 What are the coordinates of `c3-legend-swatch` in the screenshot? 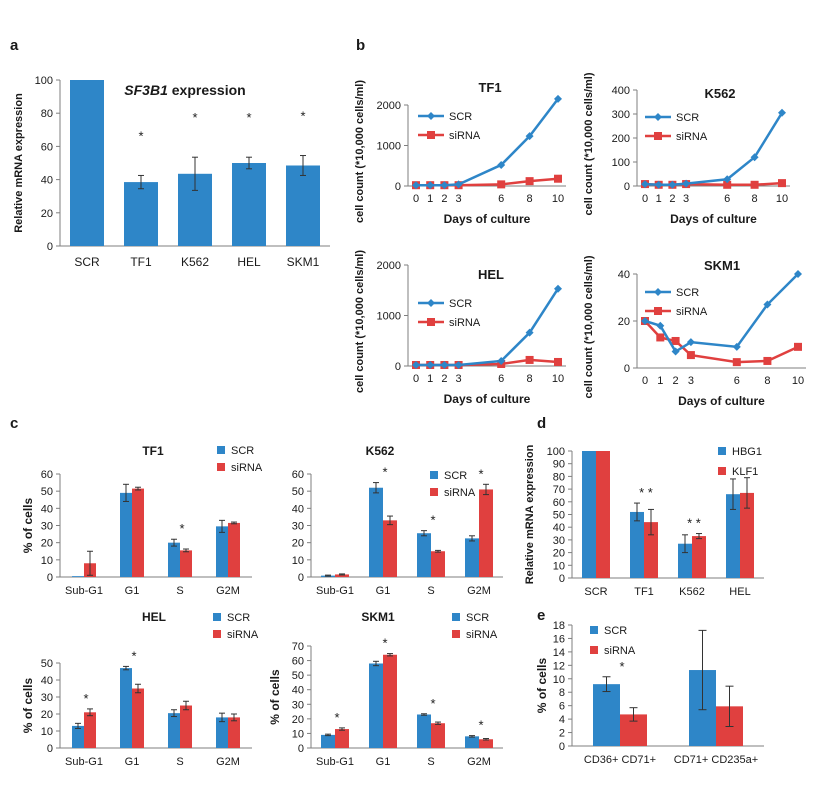 It's located at (217, 617).